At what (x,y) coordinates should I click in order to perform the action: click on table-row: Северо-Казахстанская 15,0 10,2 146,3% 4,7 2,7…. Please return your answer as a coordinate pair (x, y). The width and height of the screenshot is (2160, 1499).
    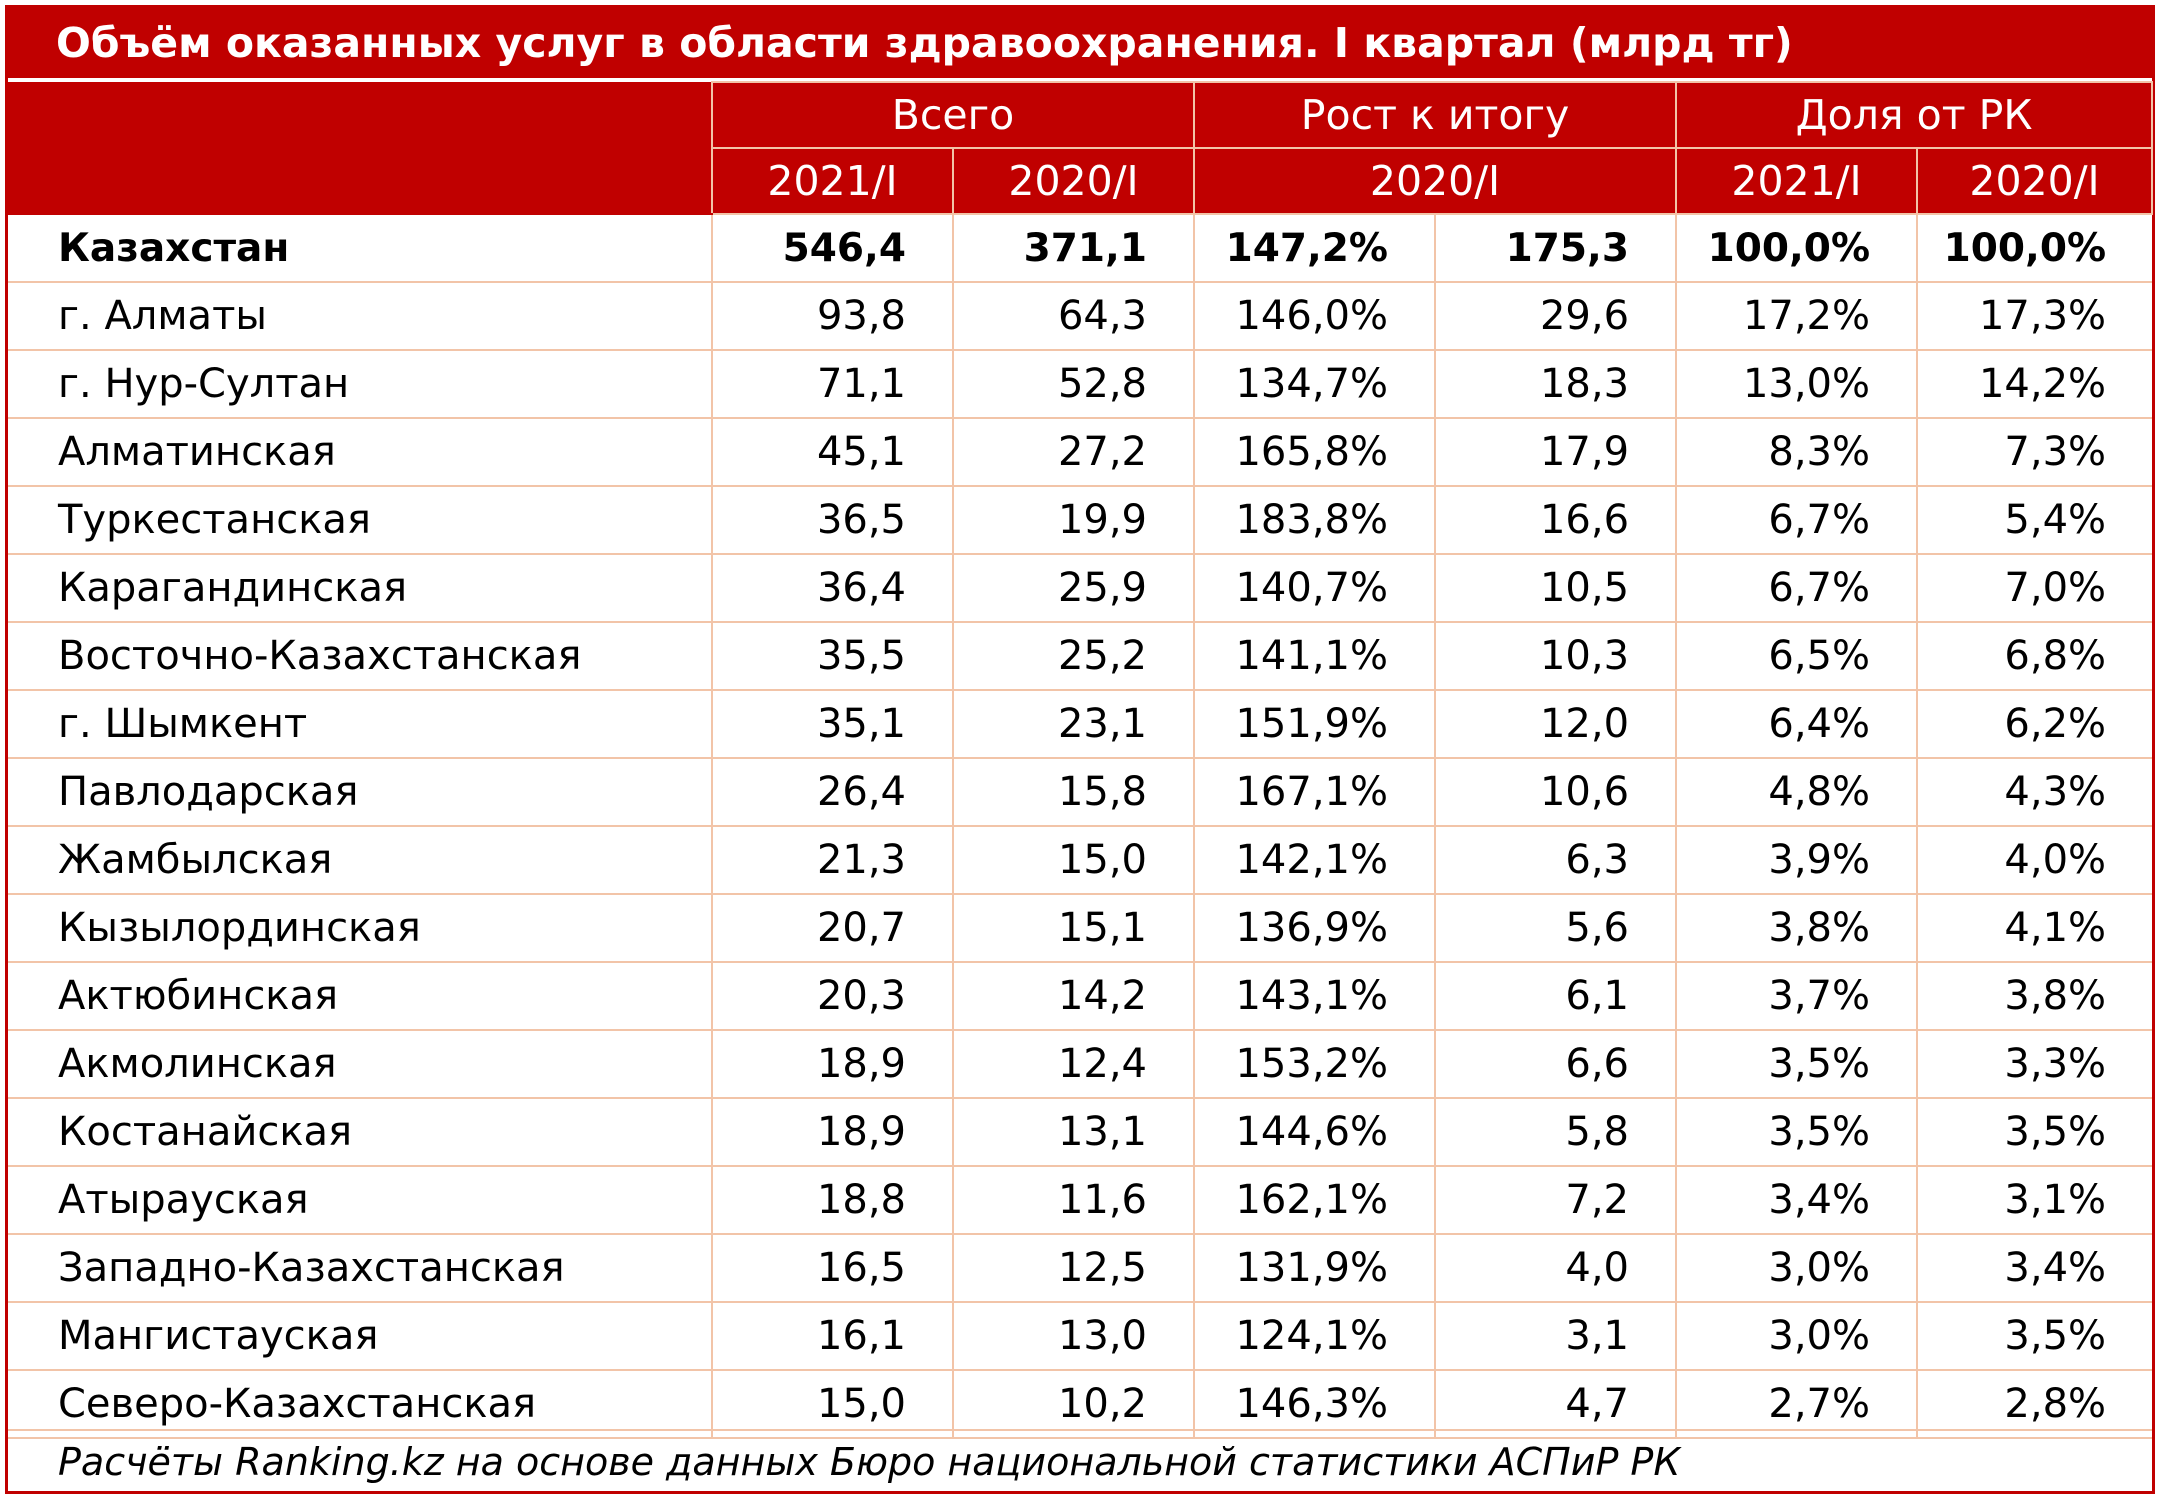
    Looking at the image, I should click on (1080, 1404).